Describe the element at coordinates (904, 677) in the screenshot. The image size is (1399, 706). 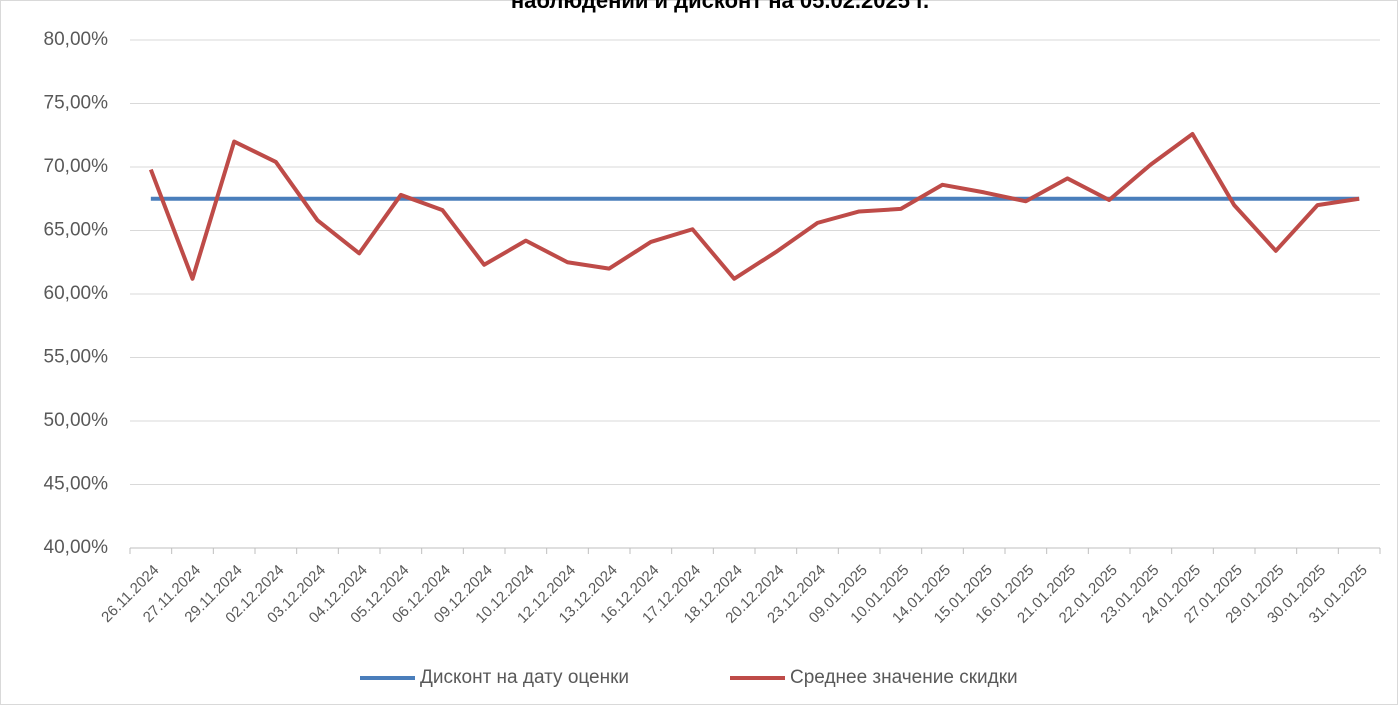
I see `legend-label: Среднее значение скидки` at that location.